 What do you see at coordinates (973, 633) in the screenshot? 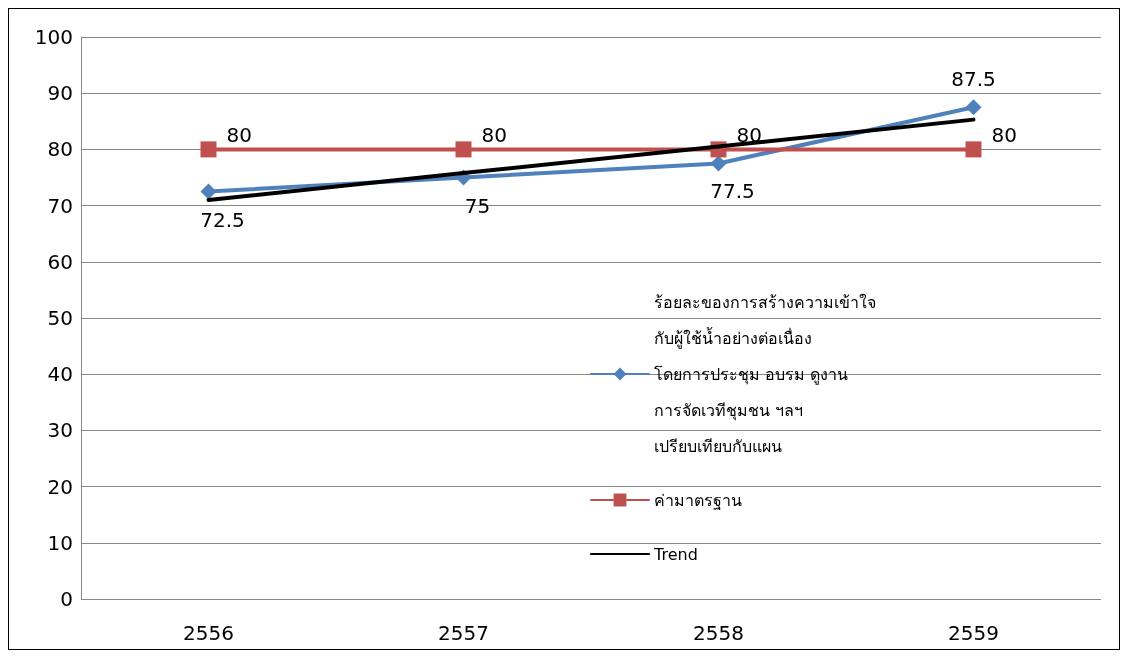
I see `x-tick-label: 2559` at bounding box center [973, 633].